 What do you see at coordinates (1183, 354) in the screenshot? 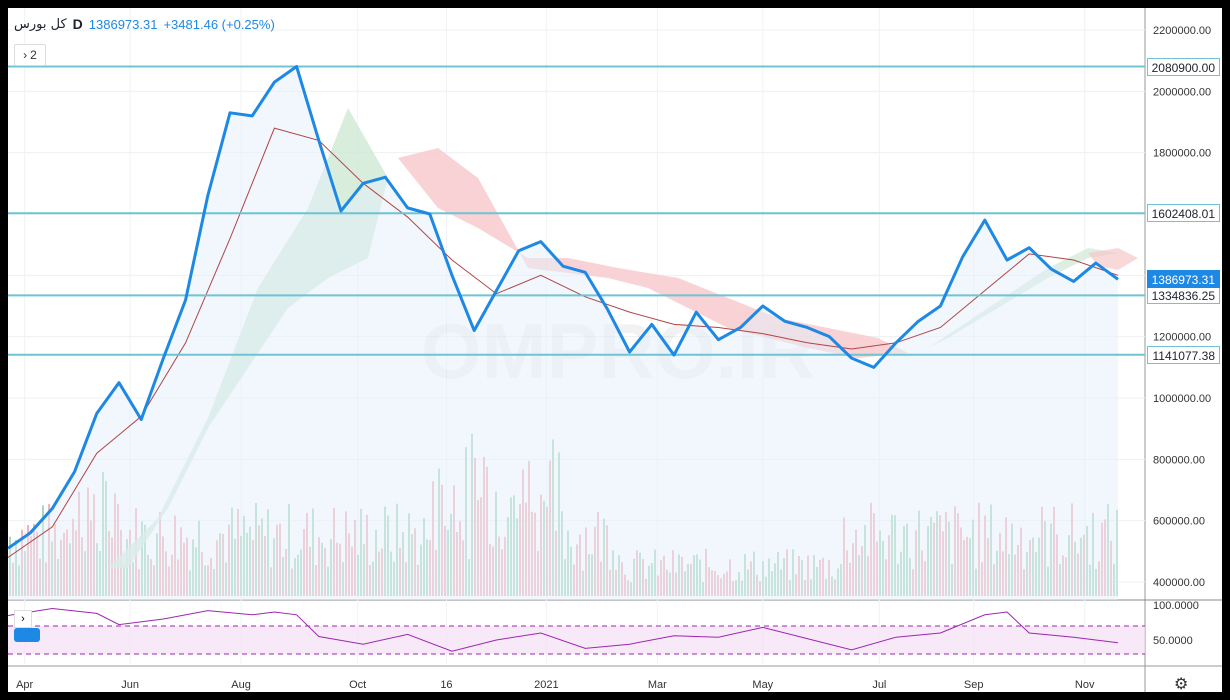
I see `horizontal-level-price-tag: 1141077.38` at bounding box center [1183, 354].